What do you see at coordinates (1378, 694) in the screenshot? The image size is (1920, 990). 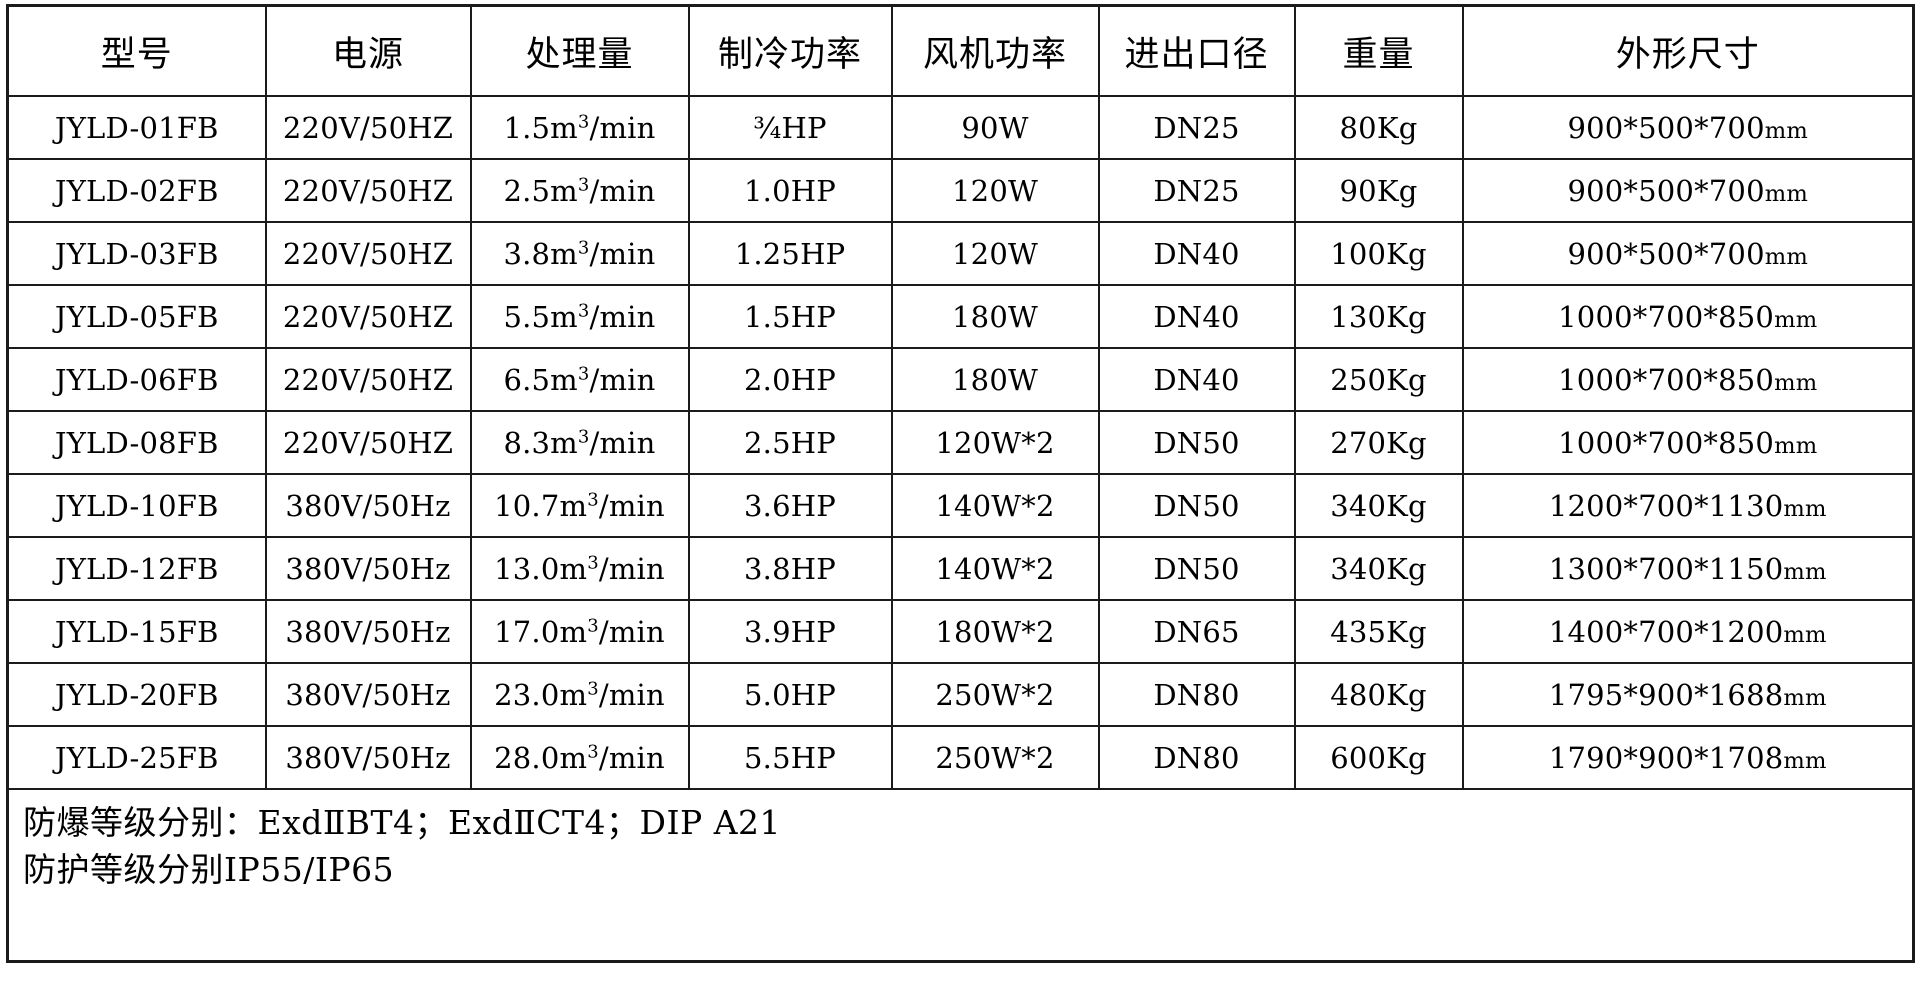 I see `cell-weight: 480Kg` at bounding box center [1378, 694].